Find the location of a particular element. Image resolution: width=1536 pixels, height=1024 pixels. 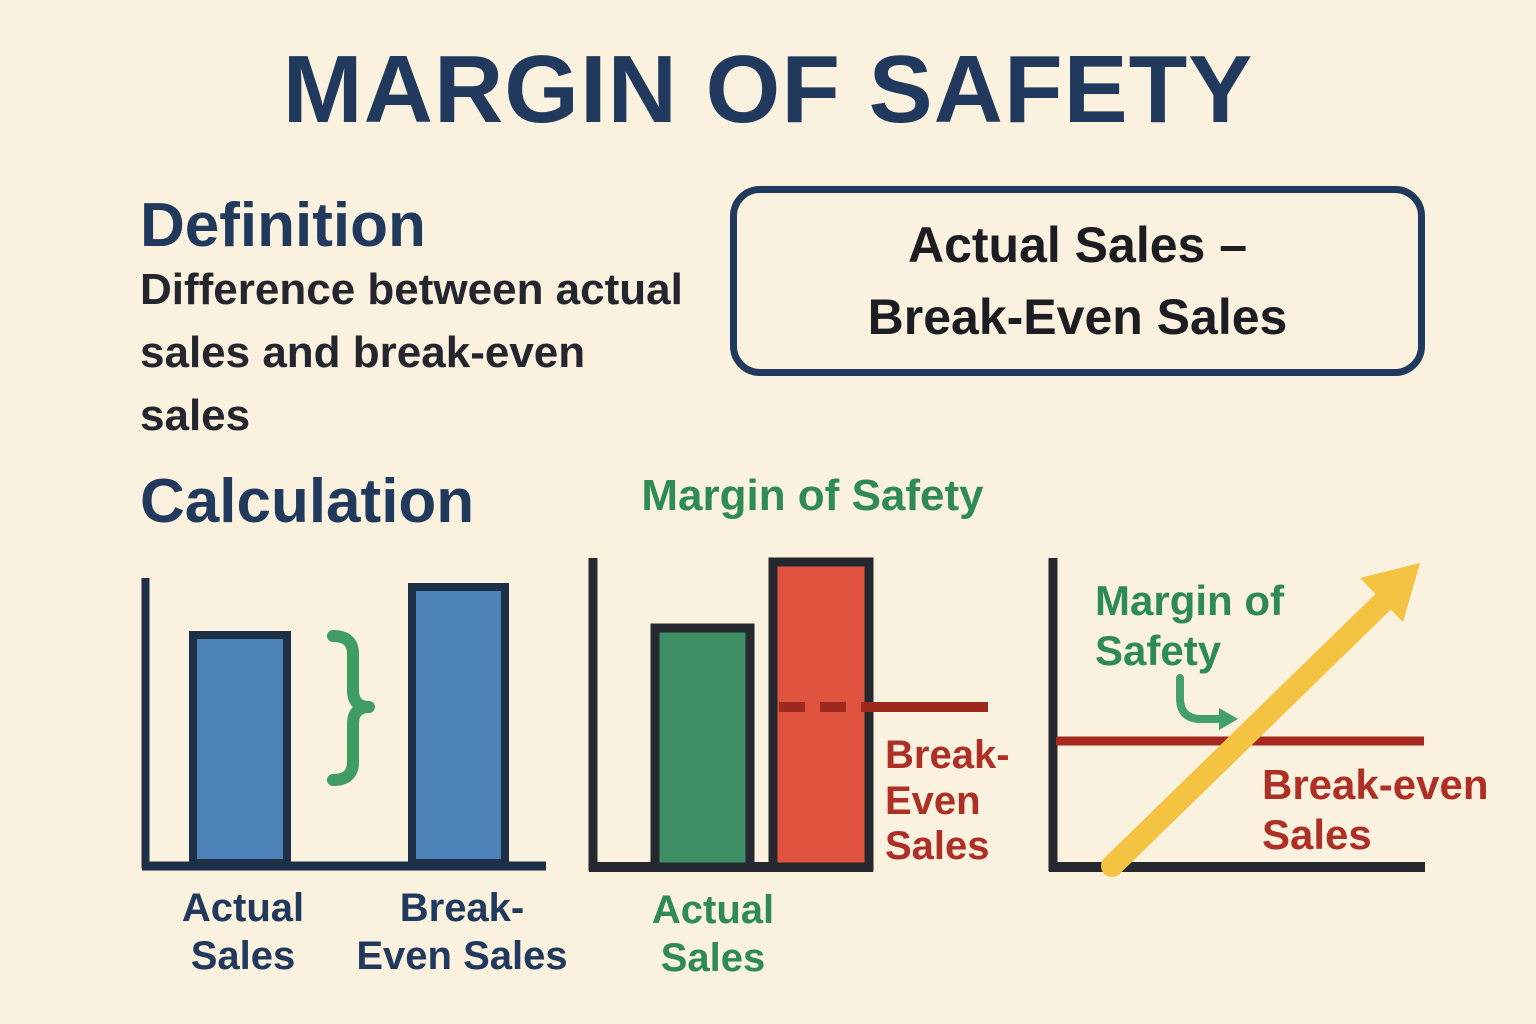

left-panel-chart is located at coordinates (343, 724).